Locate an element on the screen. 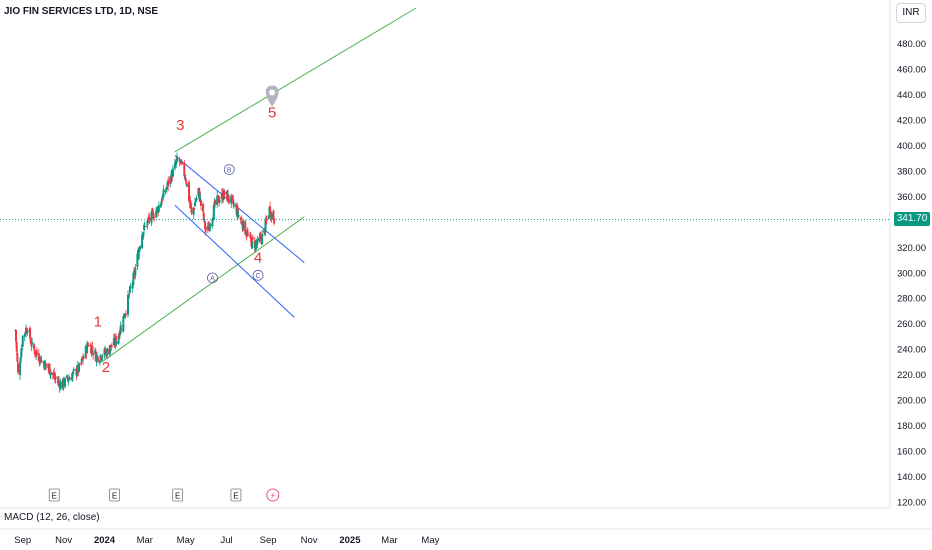 Image resolution: width=932 pixels, height=550 pixels. channel-upper-line is located at coordinates (239, 209).